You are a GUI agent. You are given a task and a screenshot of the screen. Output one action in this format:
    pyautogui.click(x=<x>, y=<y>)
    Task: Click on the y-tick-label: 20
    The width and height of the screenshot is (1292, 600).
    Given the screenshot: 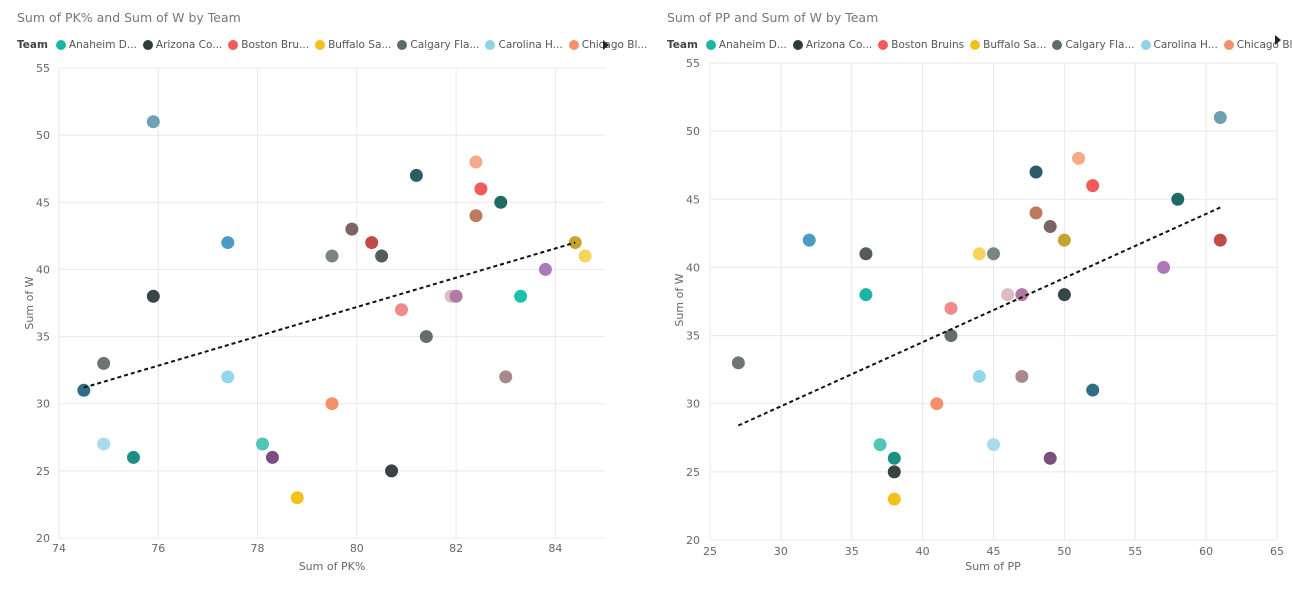 What is the action you would take?
    pyautogui.click(x=43, y=538)
    